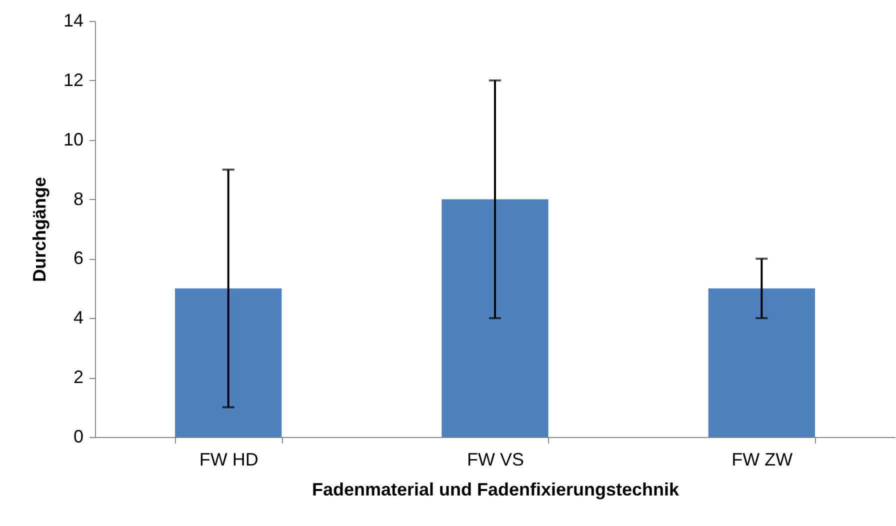 This screenshot has width=896, height=526. I want to click on y-tick-label: 6, so click(78, 258).